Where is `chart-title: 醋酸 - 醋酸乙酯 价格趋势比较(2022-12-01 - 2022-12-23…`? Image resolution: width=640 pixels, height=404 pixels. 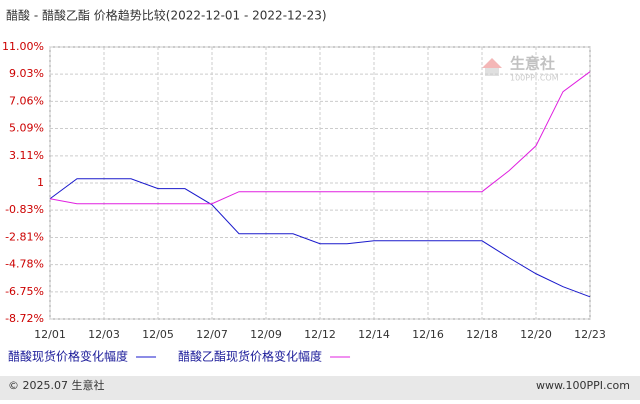 chart-title: 醋酸 - 醋酸乙酯 价格趋势比较(2022-12-01 - 2022-12-23… is located at coordinates (166, 15).